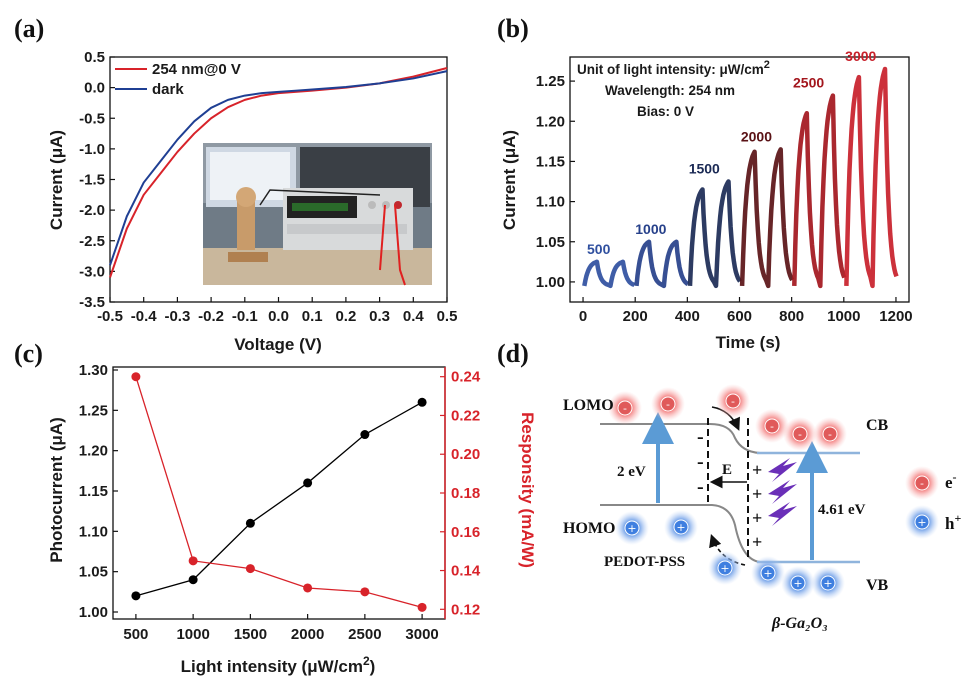 The width and height of the screenshot is (973, 682). I want to click on y-left-tick-label: 1.25, so click(93, 410).